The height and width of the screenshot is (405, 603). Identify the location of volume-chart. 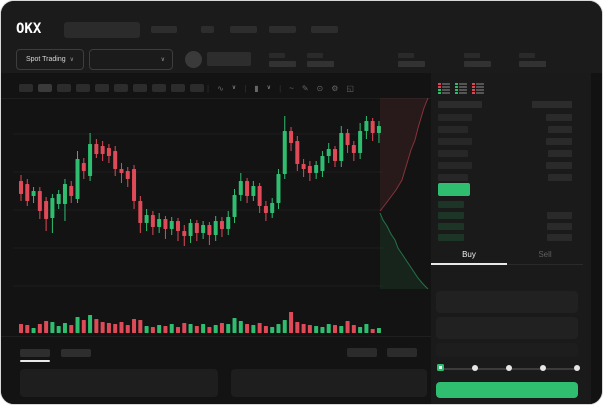
(198, 314).